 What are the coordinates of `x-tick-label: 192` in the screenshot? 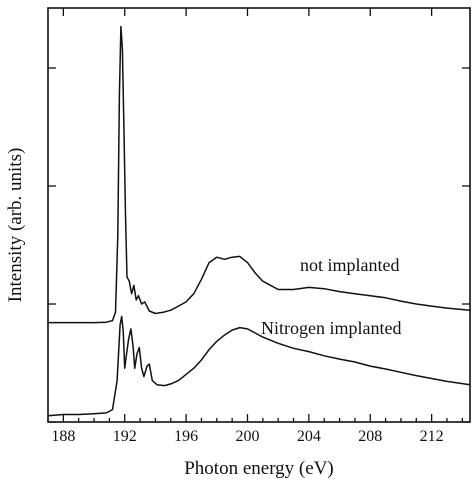 It's located at (125, 436).